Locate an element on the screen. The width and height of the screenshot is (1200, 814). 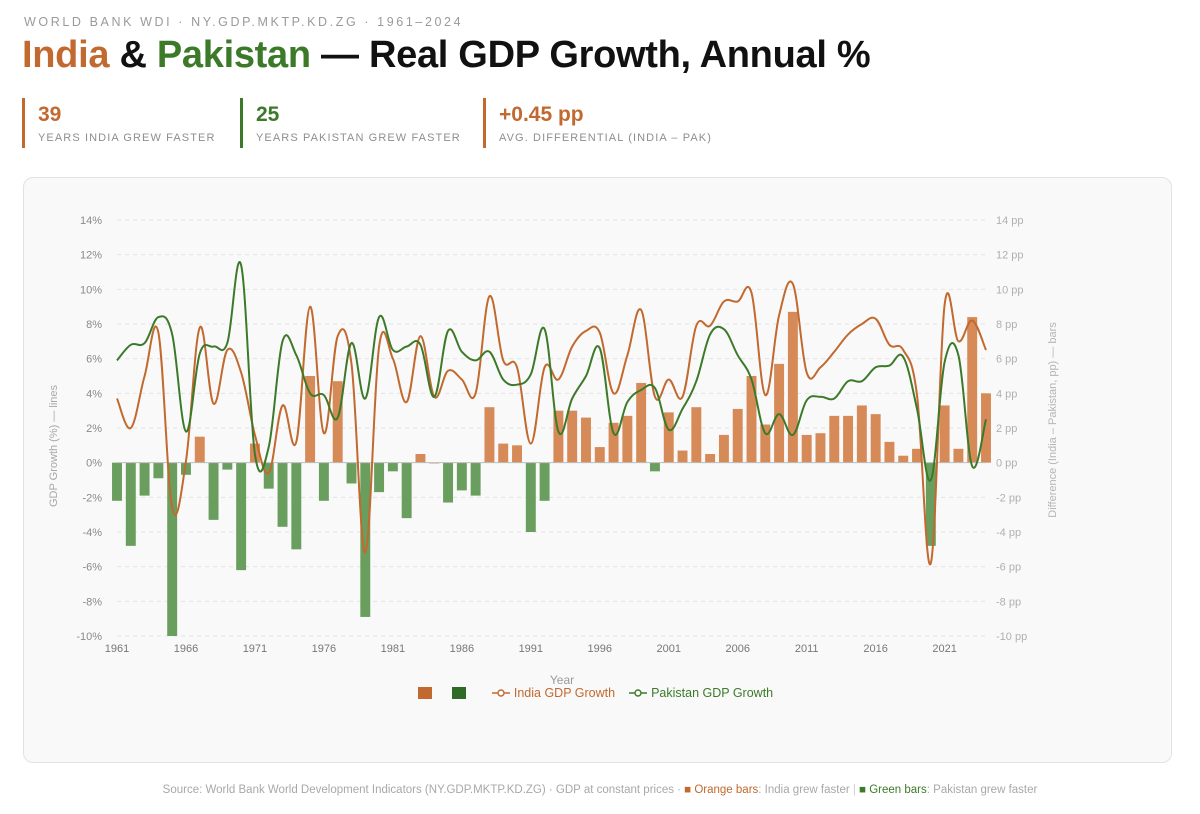
line-marker-icon is located at coordinates (638, 693).